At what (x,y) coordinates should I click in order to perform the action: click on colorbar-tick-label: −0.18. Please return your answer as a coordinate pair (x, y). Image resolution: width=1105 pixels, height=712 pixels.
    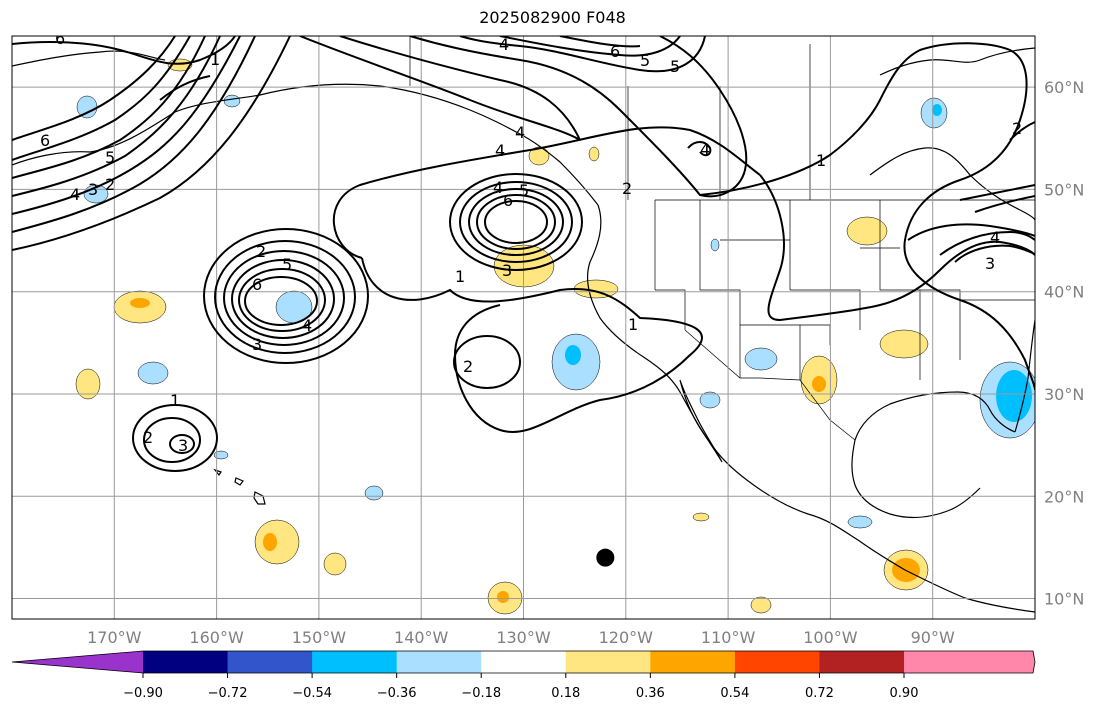
    Looking at the image, I should click on (481, 693).